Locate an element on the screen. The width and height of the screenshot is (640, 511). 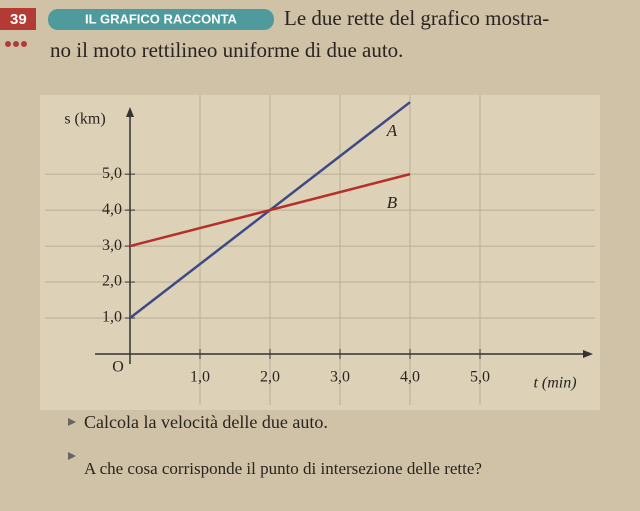
badge-text: IL GRAFICO RACCONTA is located at coordinates (161, 18).